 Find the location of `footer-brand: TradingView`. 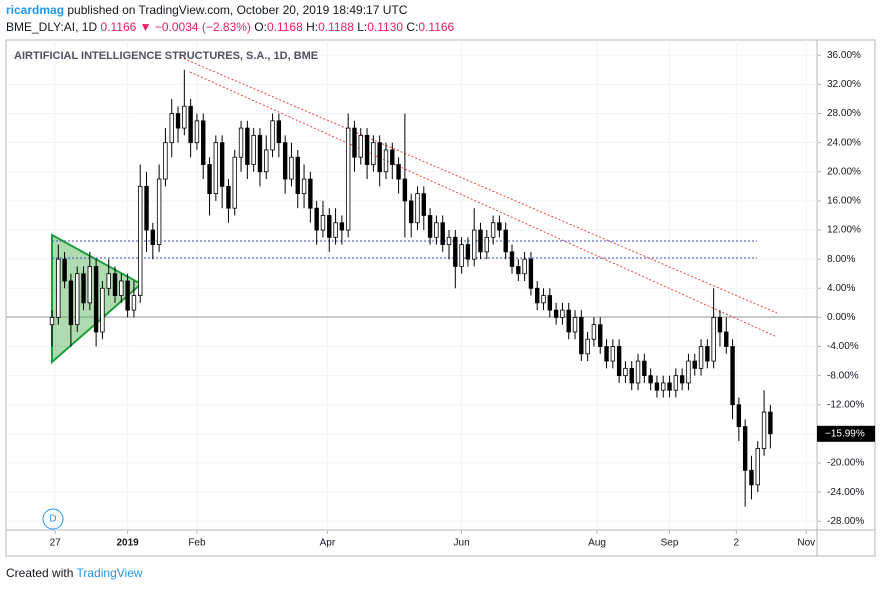

footer-brand: TradingView is located at coordinates (109, 573).